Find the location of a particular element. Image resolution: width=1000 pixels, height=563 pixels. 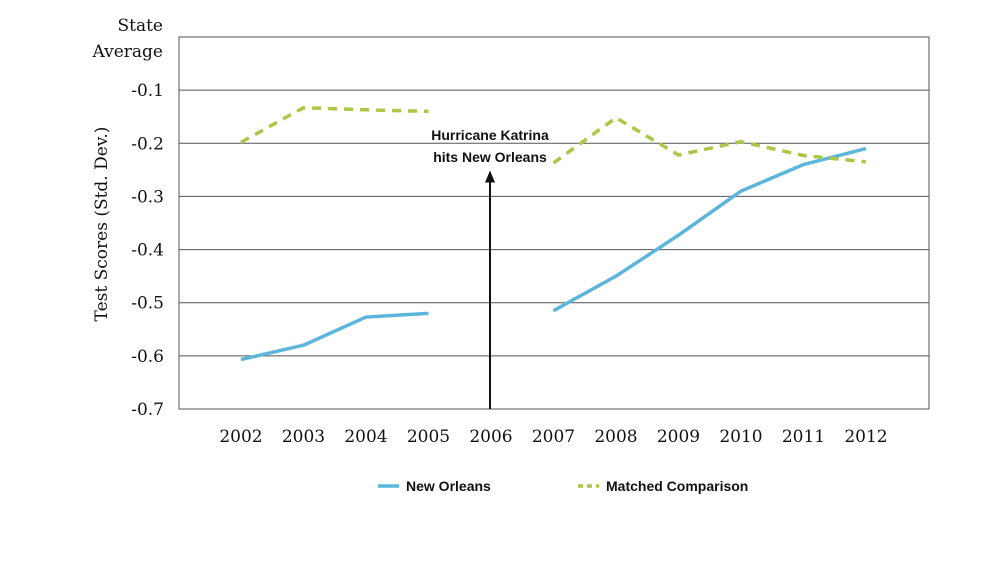

y-axis-top-label-line1: State is located at coordinates (140, 26).